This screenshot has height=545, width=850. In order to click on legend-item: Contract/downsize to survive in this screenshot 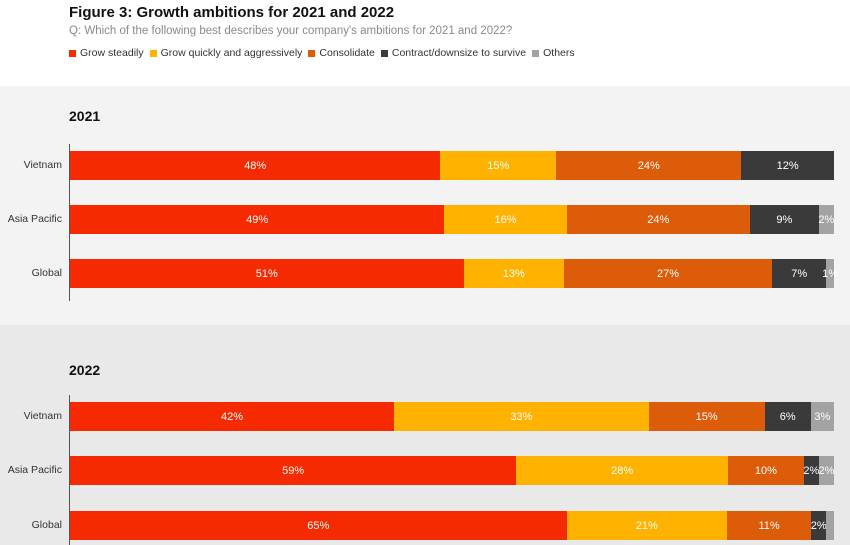, I will do `click(453, 53)`.